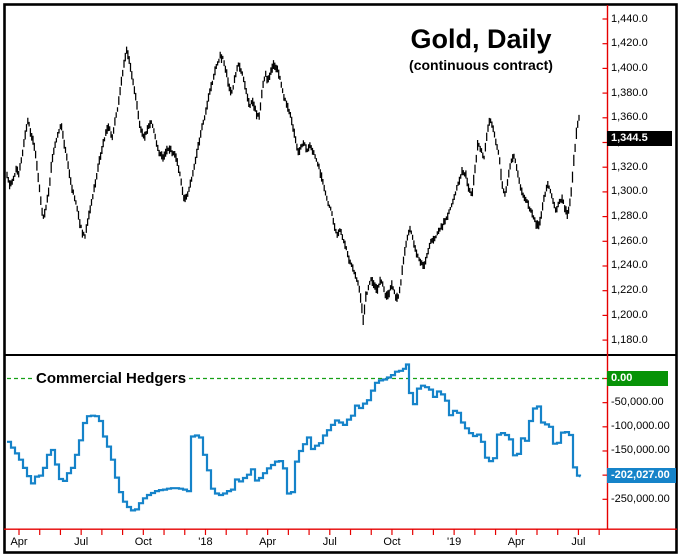 This screenshot has width=681, height=557. I want to click on price-axis-tick-label: 1,200.0, so click(629, 314).